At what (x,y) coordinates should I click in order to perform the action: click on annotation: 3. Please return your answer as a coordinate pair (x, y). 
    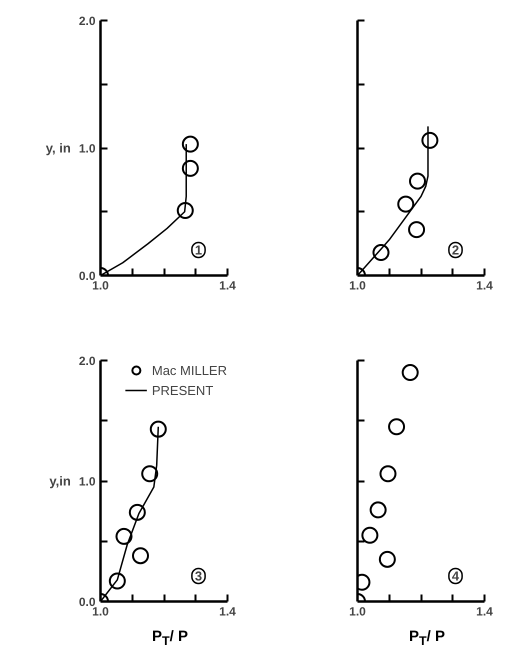
    Looking at the image, I should click on (198, 576).